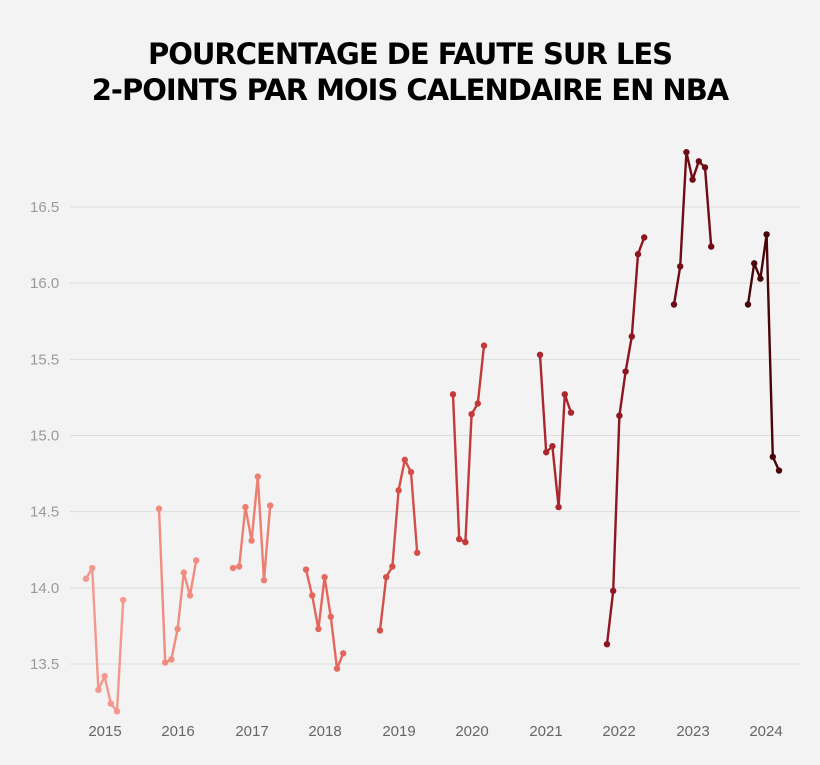 This screenshot has height=765, width=820. What do you see at coordinates (765, 731) in the screenshot?
I see `x-year-label-2024: 2024` at bounding box center [765, 731].